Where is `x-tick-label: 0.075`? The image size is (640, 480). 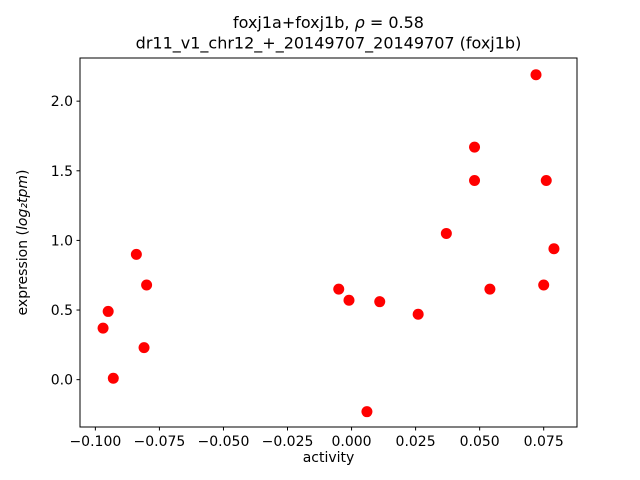 x-tick-label: 0.075 is located at coordinates (544, 442).